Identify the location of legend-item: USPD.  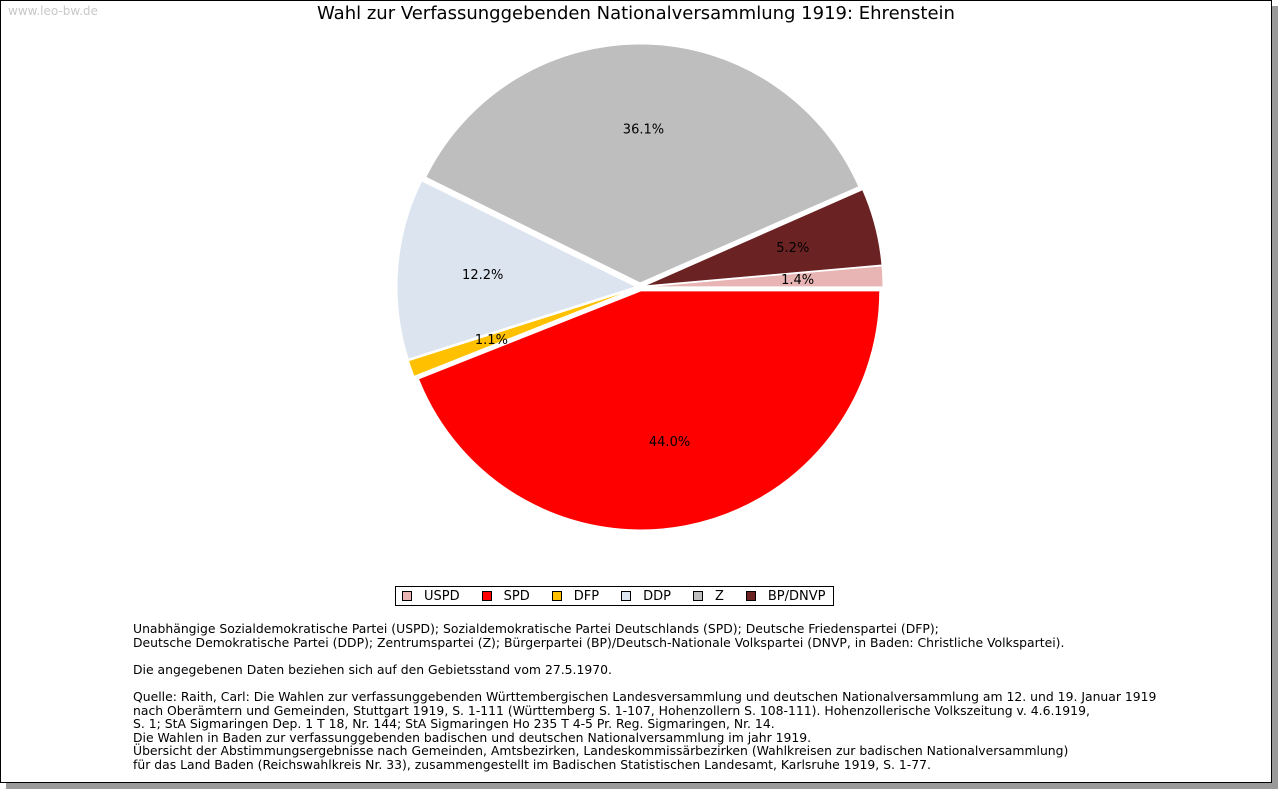
(431, 596).